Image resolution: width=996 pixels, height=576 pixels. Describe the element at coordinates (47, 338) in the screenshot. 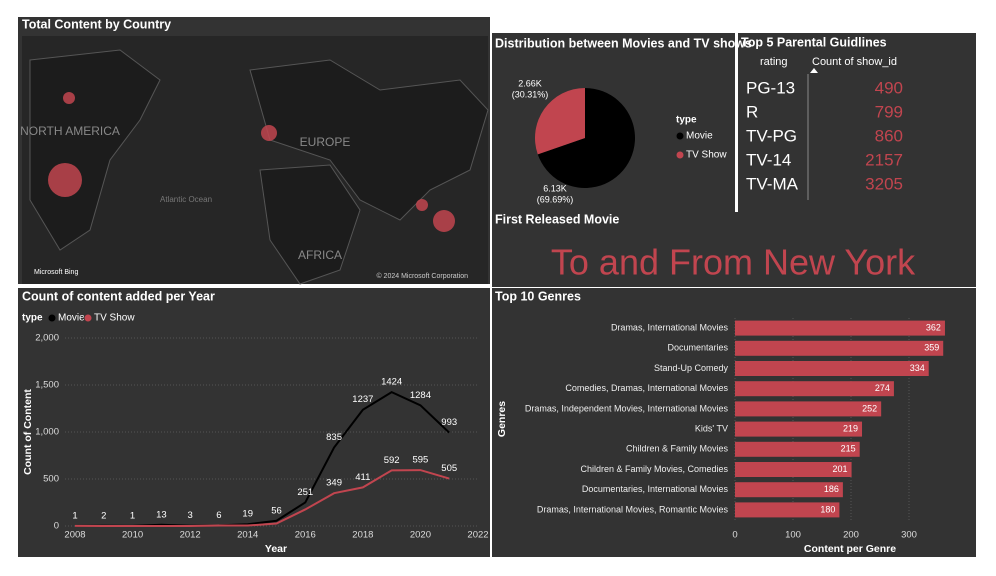

I see `y-tick-label: 2,000` at that location.